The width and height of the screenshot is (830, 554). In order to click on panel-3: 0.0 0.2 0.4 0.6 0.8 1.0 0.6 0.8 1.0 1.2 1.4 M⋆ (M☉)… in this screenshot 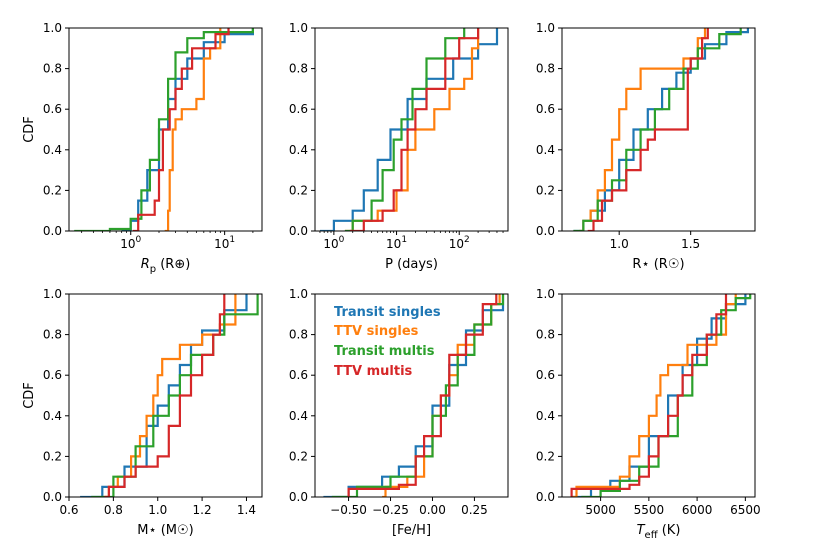, I will do `click(142, 412)`.